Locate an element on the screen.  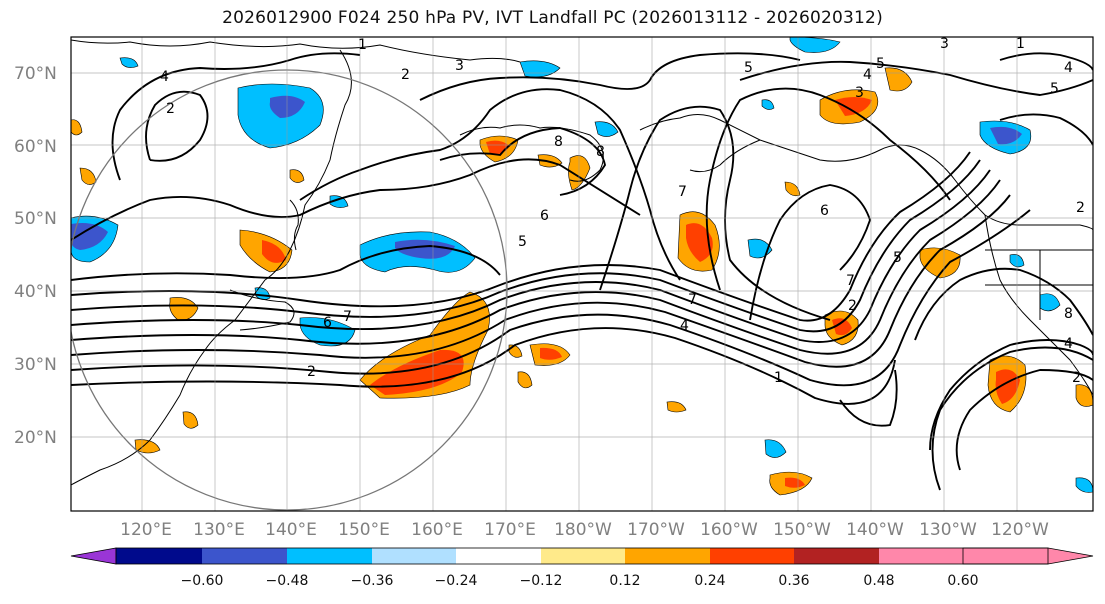
colorbar-extend-left is located at coordinates (93, 556).